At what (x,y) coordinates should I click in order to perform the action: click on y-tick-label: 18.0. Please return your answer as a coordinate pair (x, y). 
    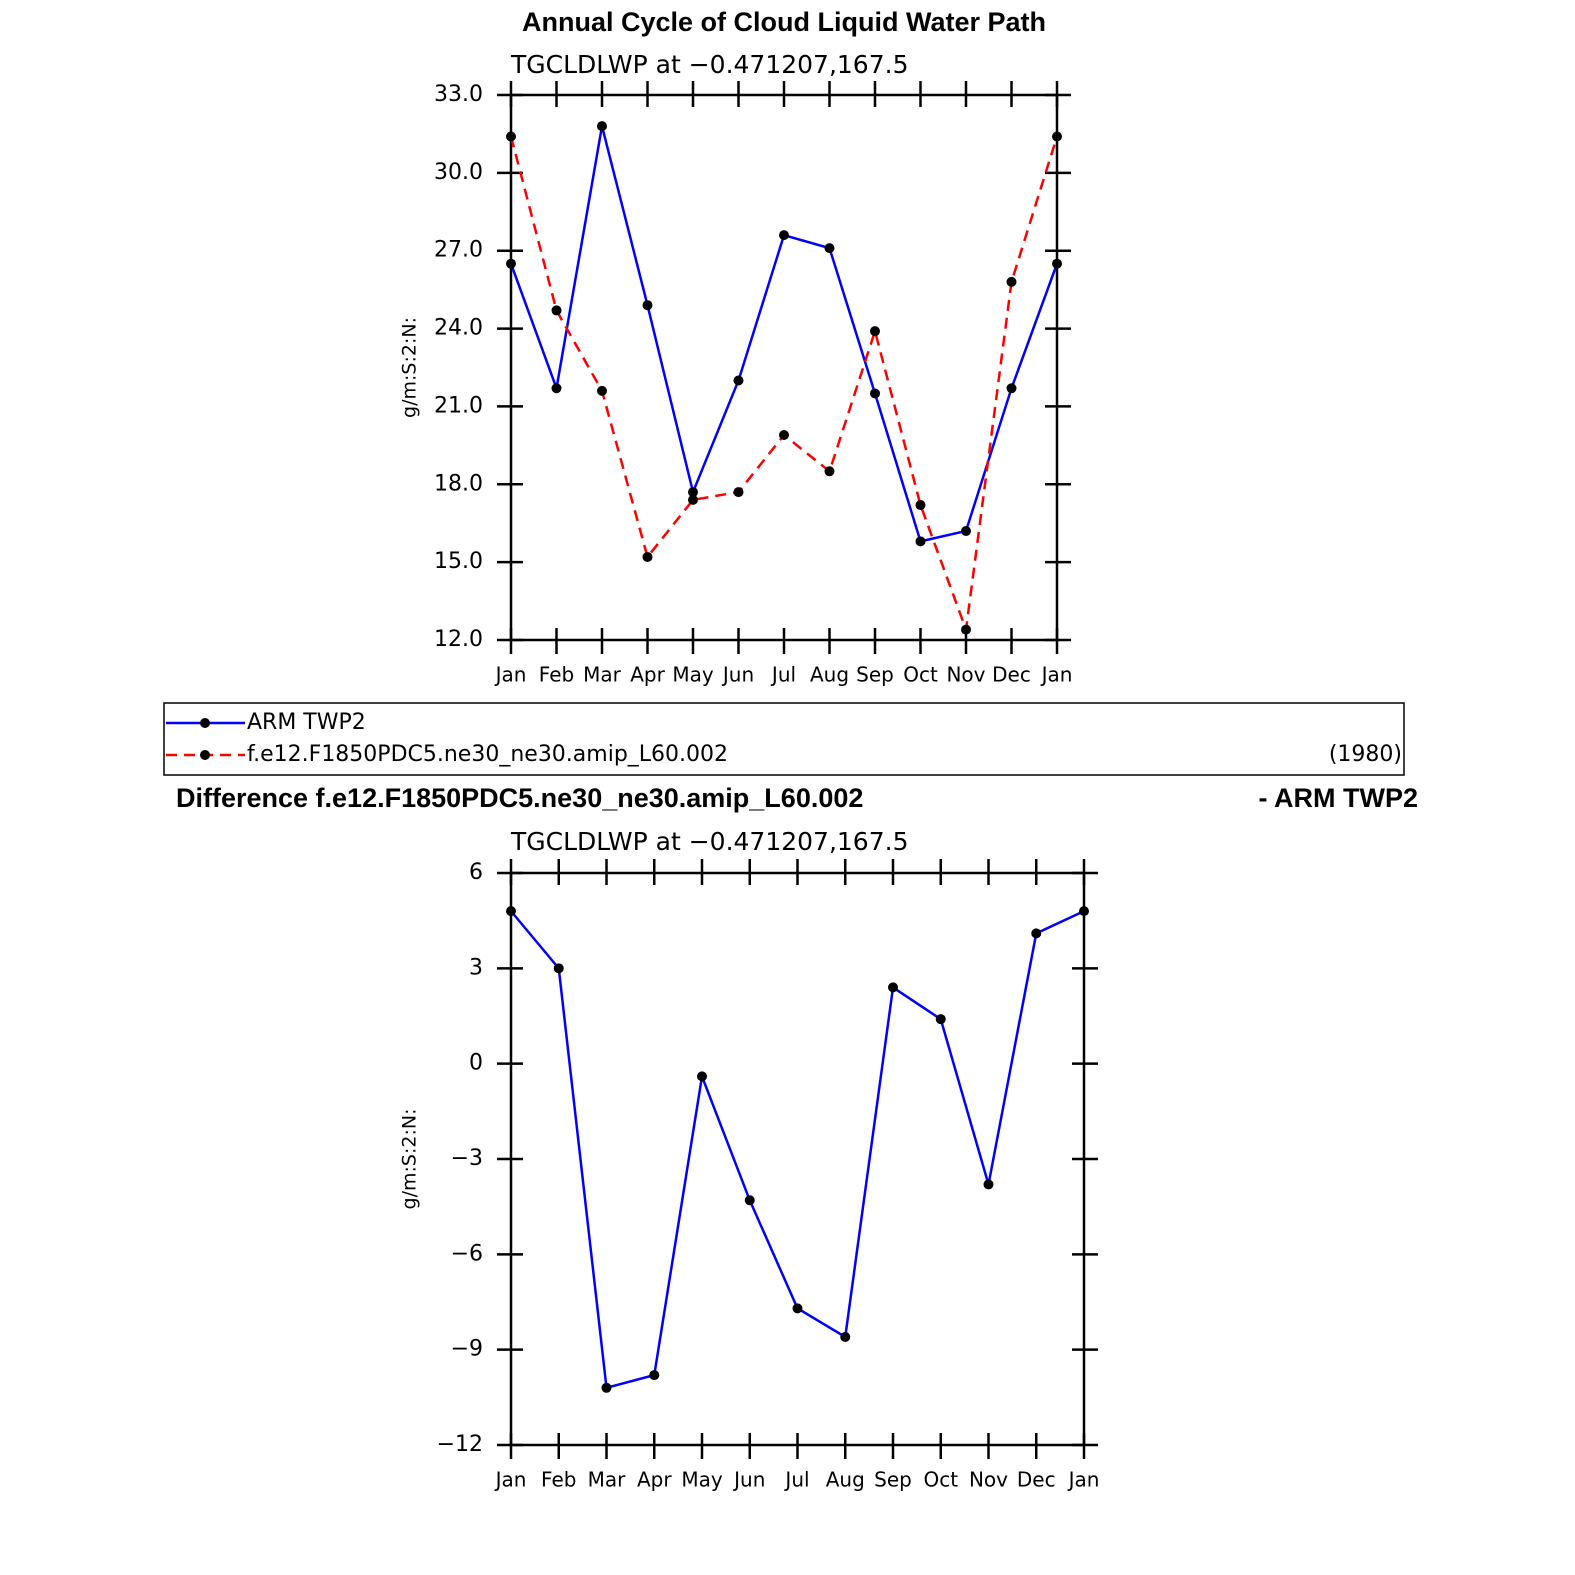
    Looking at the image, I should click on (458, 483).